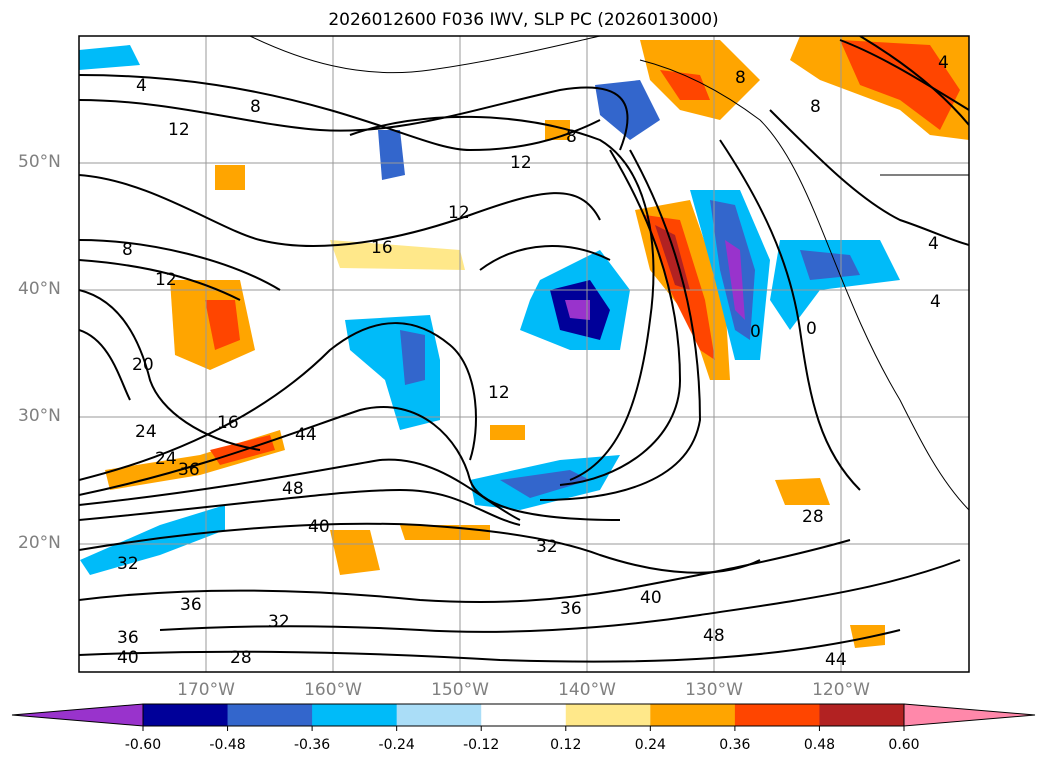  Describe the element at coordinates (802, 491) in the screenshot. I see `fill-positive-126w-25n` at that location.